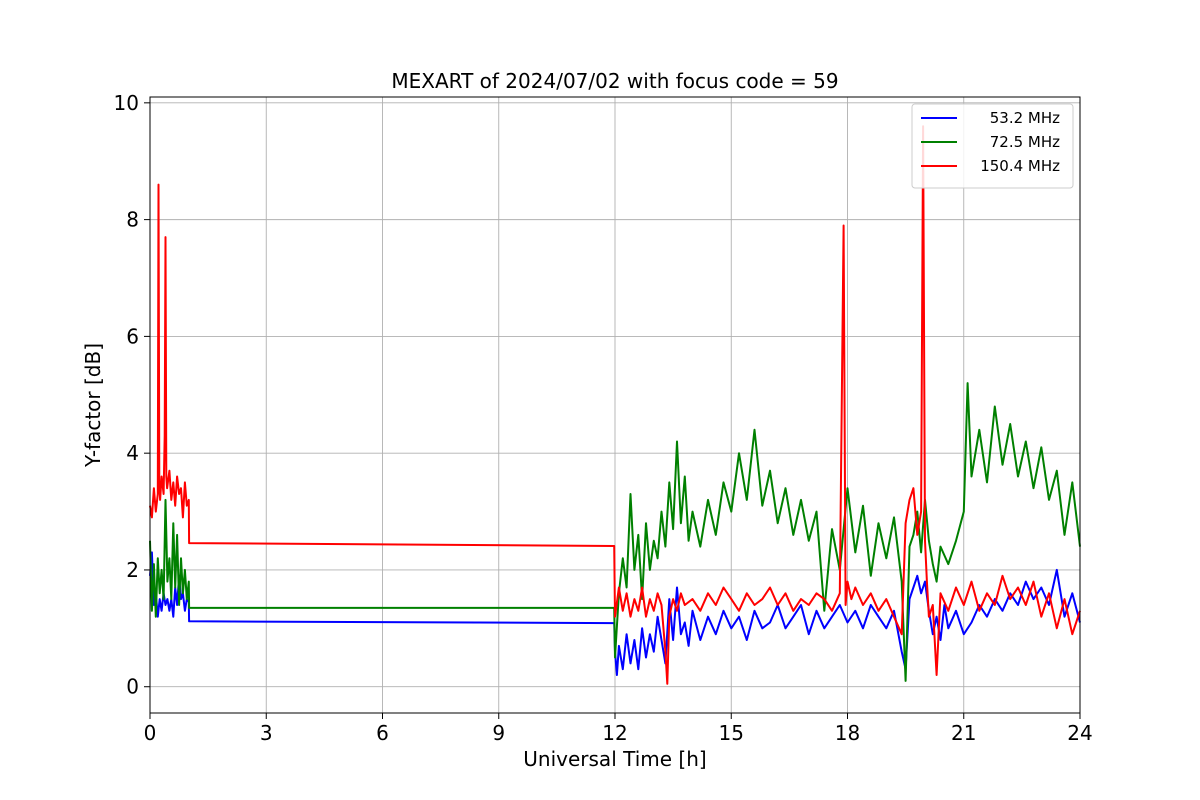  Describe the element at coordinates (132, 336) in the screenshot. I see `y-tick-label: 6` at that location.